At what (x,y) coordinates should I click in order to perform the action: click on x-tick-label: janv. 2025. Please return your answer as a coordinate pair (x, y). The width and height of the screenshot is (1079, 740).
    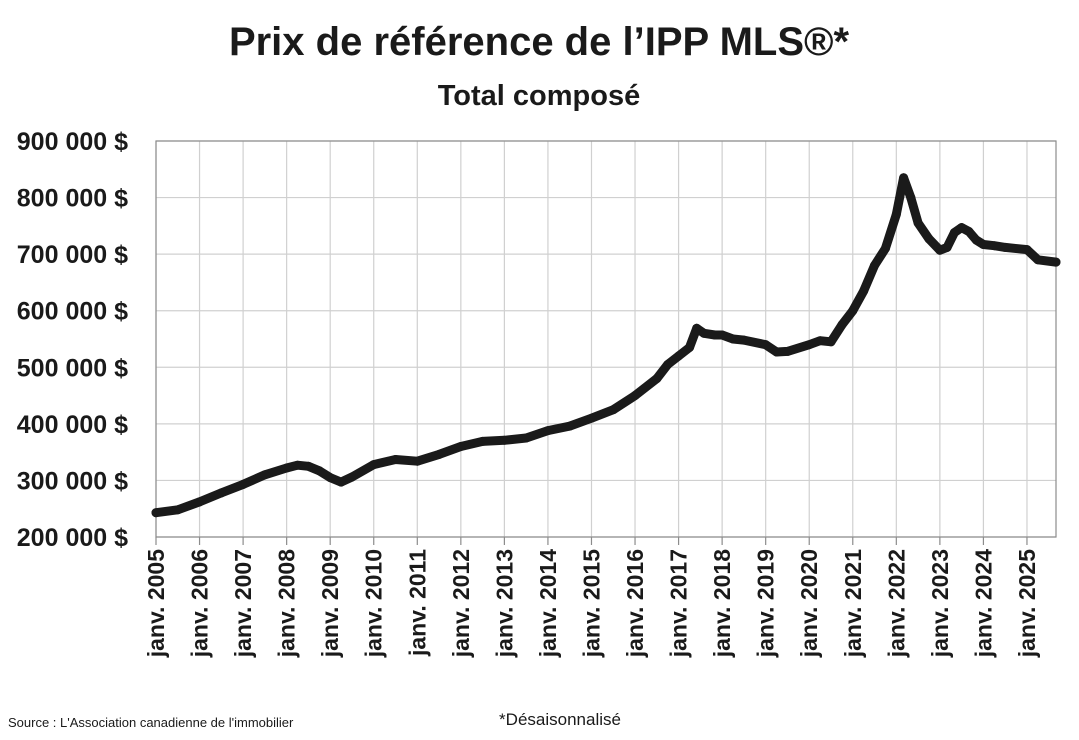
    Looking at the image, I should click on (1027, 603).